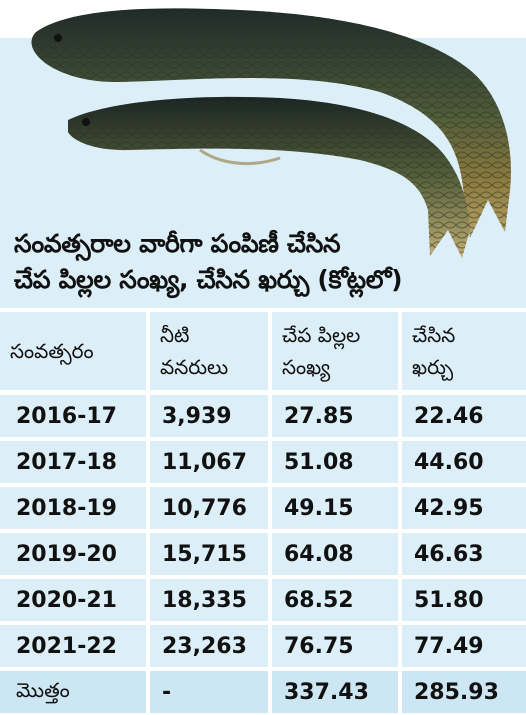  I want to click on cell-expenditure: 77.49, so click(463, 647).